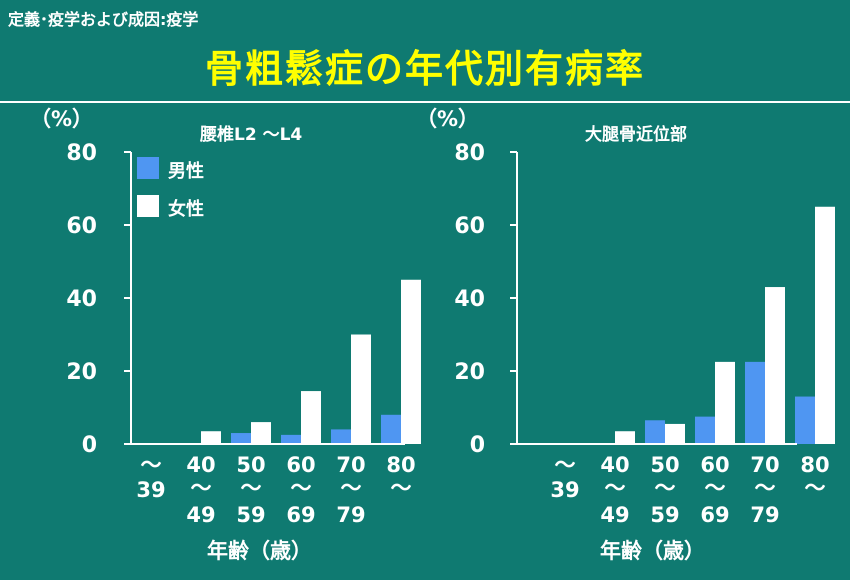 The image size is (850, 580). Describe the element at coordinates (62, 119) in the screenshot. I see `left-y-unit: （%）` at that location.